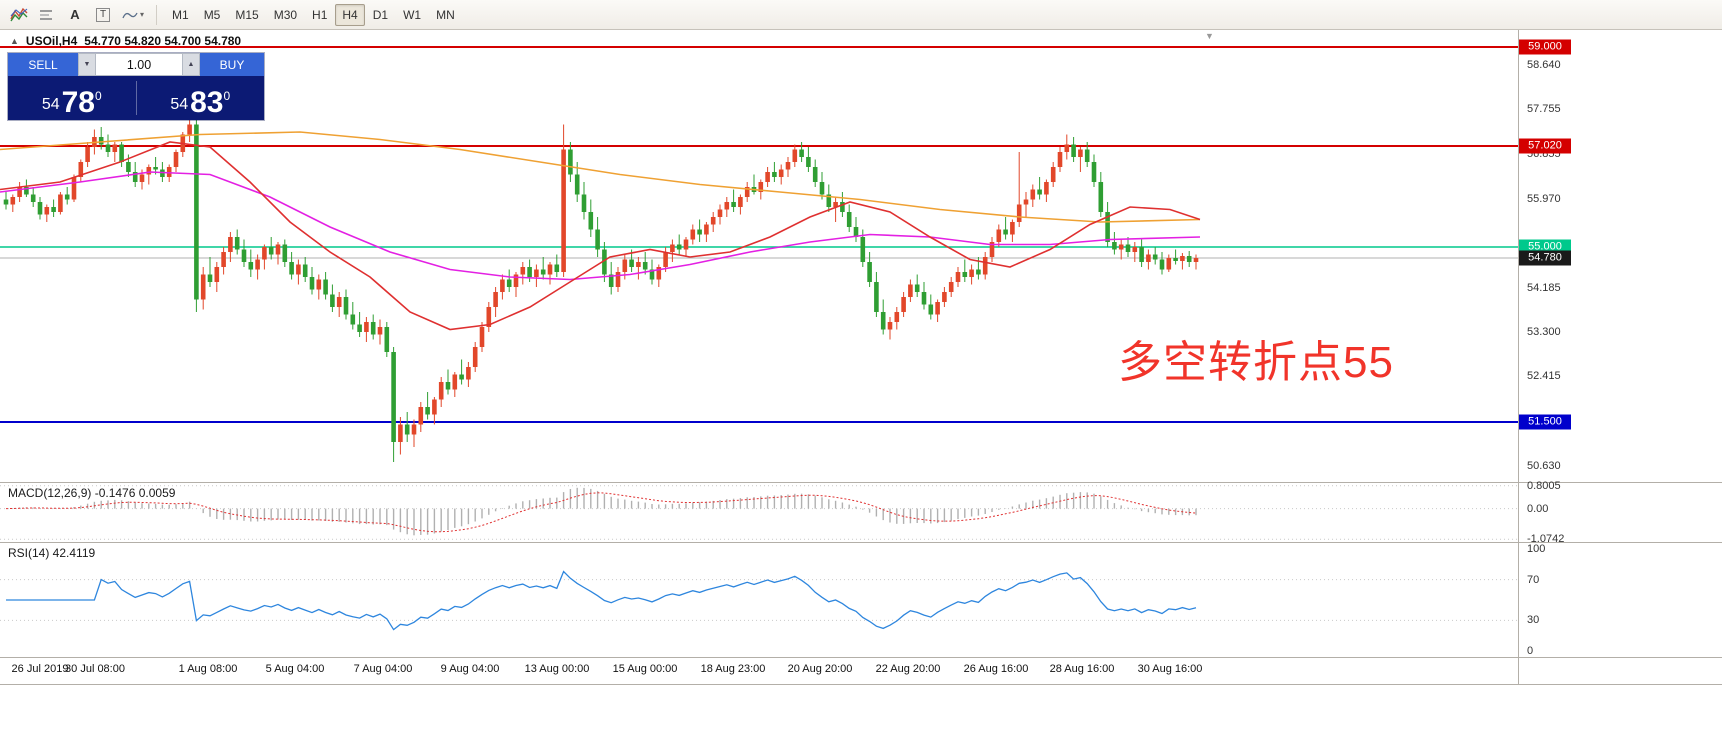 This screenshot has width=1722, height=746. I want to click on chart-shift-marker-icon: ▼, so click(1209, 36).